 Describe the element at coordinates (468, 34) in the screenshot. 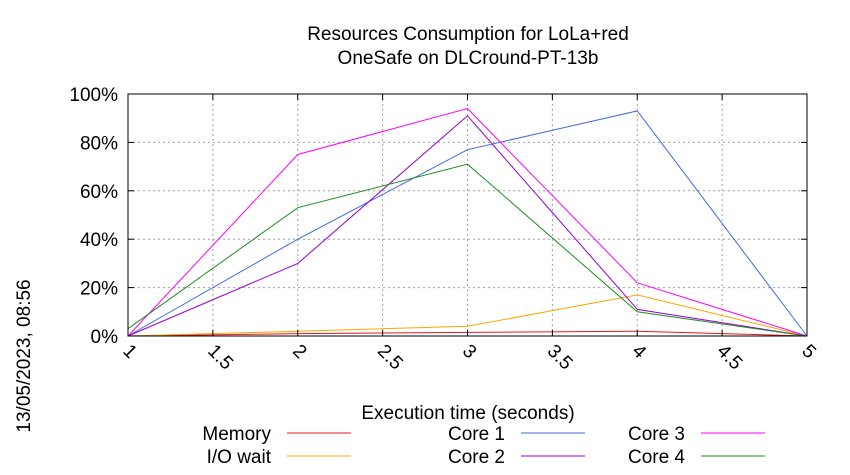

I see `chart-title-line-1: Resources Consumption for LoLa+red` at that location.